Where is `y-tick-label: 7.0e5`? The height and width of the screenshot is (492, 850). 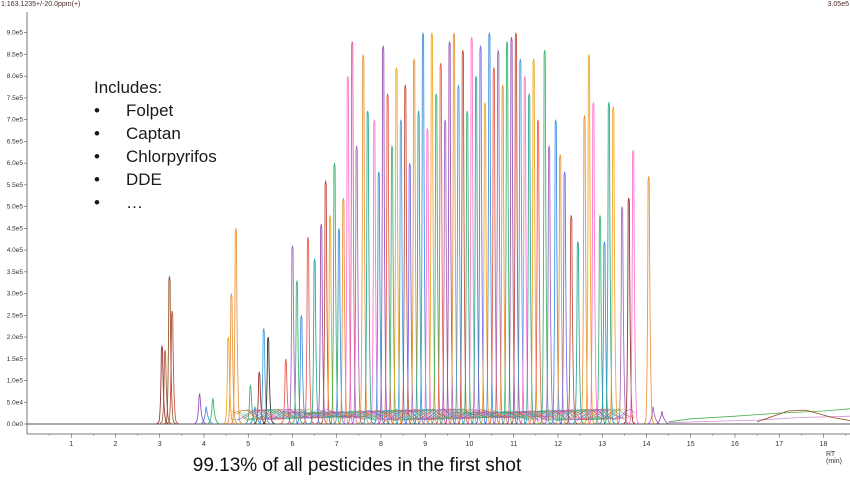 y-tick-label: 7.0e5 is located at coordinates (15, 120).